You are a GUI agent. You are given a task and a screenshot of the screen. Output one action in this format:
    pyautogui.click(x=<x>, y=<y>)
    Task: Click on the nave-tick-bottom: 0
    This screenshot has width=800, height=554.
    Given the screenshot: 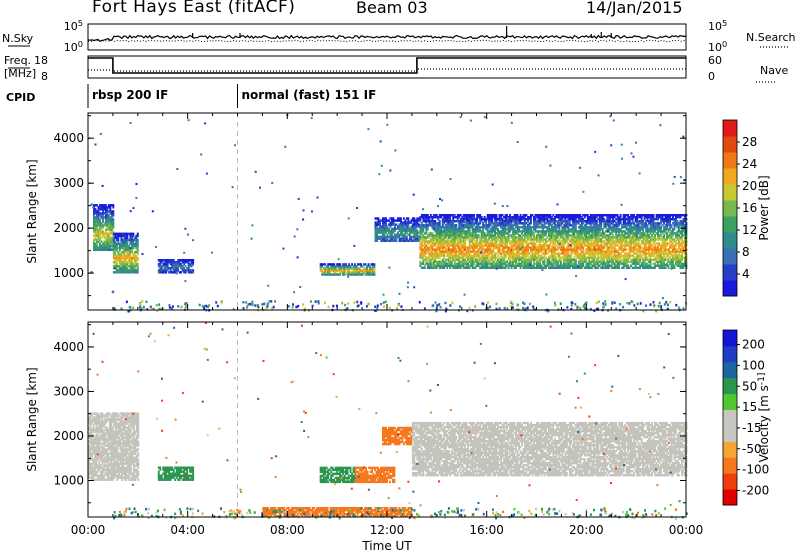 What is the action you would take?
    pyautogui.click(x=711, y=76)
    